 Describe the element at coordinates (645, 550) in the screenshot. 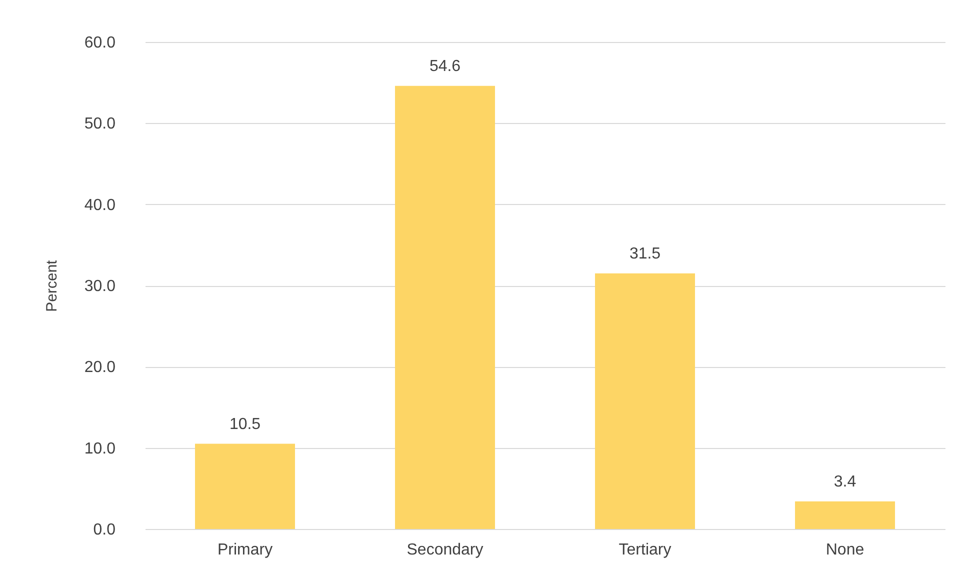

I see `x-tick-label: Tertiary` at that location.